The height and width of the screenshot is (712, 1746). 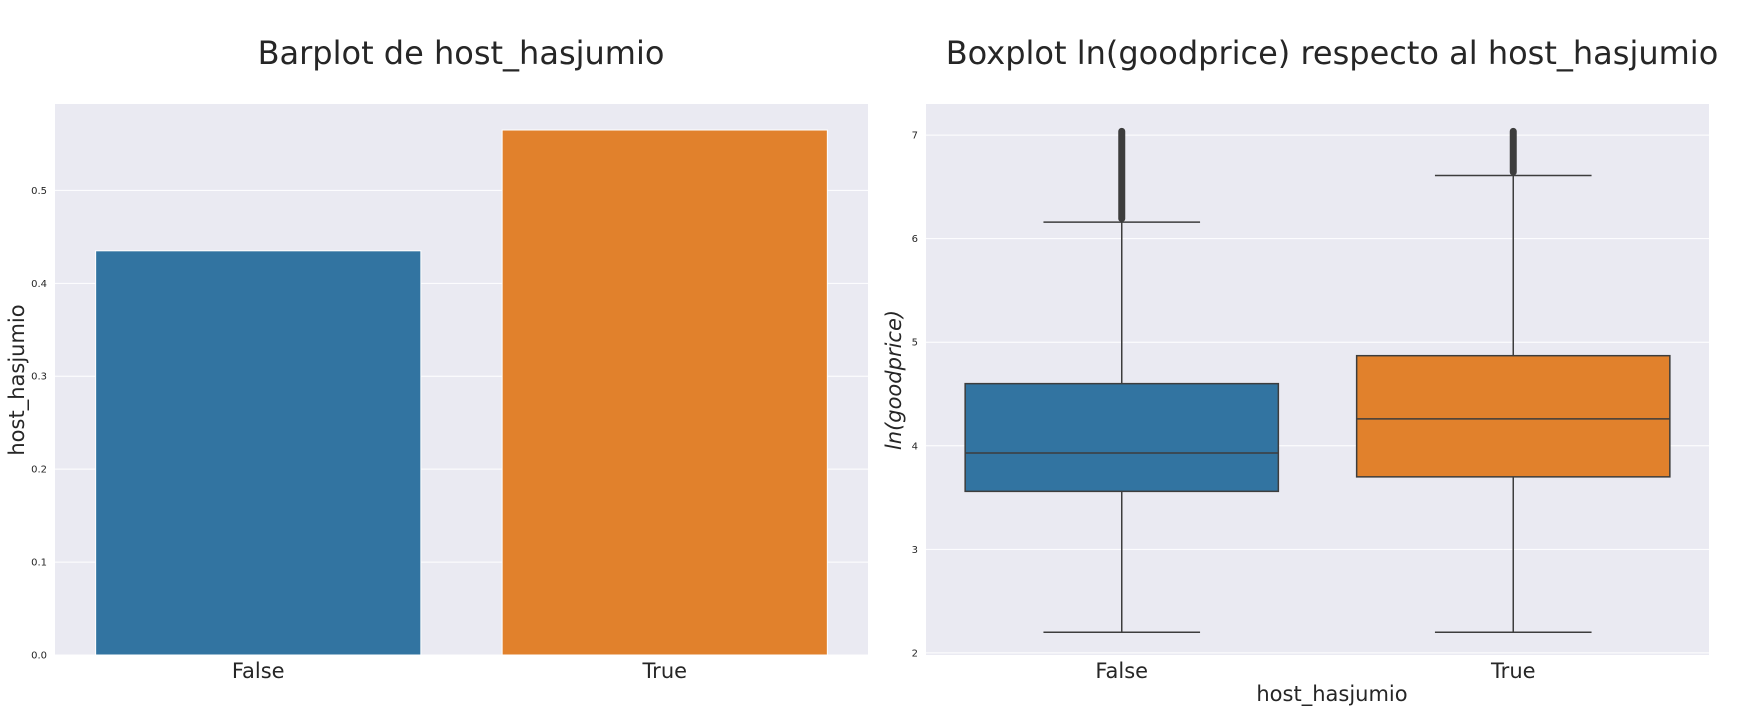 What do you see at coordinates (459, 671) in the screenshot?
I see `barplot-x-ticks: False True` at bounding box center [459, 671].